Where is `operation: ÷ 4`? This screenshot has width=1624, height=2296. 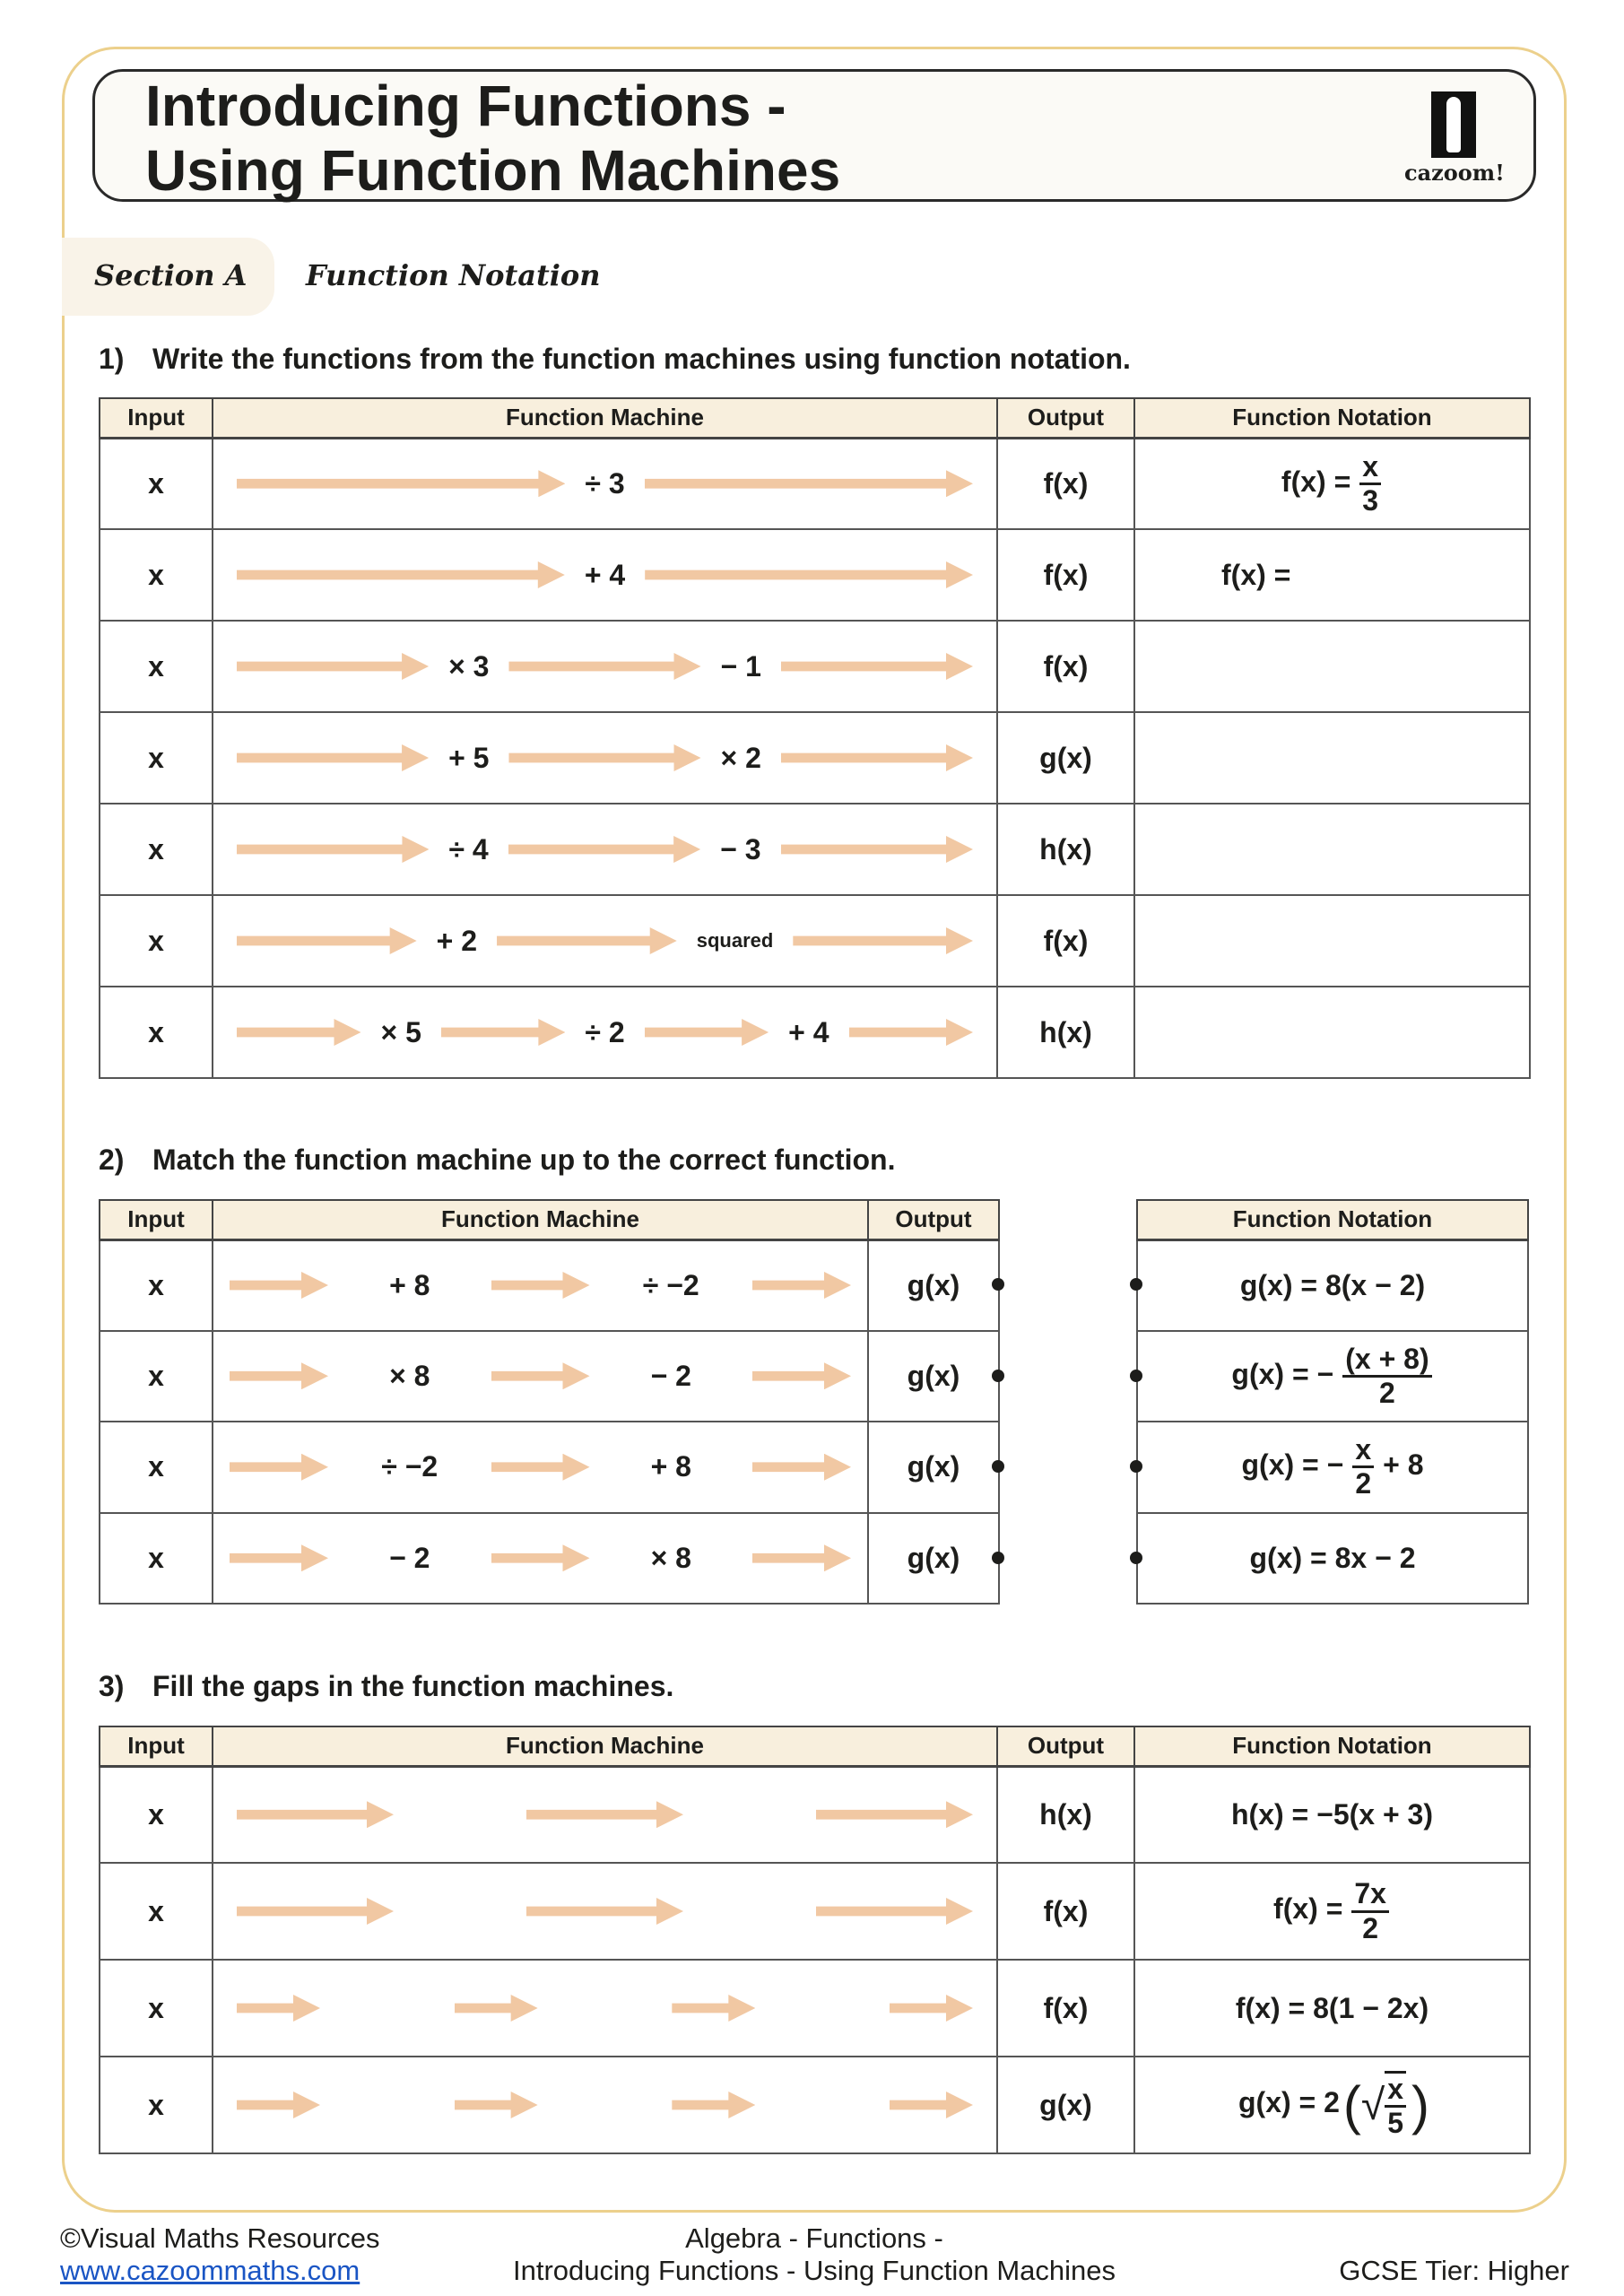
operation: ÷ 4 is located at coordinates (468, 848).